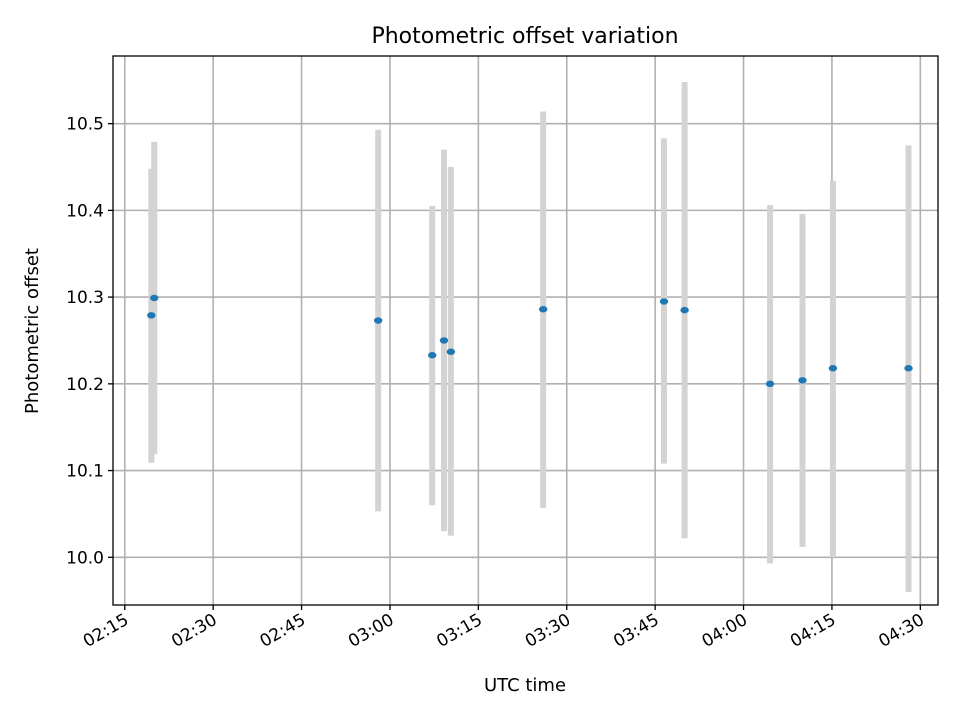 This screenshot has width=960, height=720. Describe the element at coordinates (85, 298) in the screenshot. I see `y-tick-label: 10.3` at that location.